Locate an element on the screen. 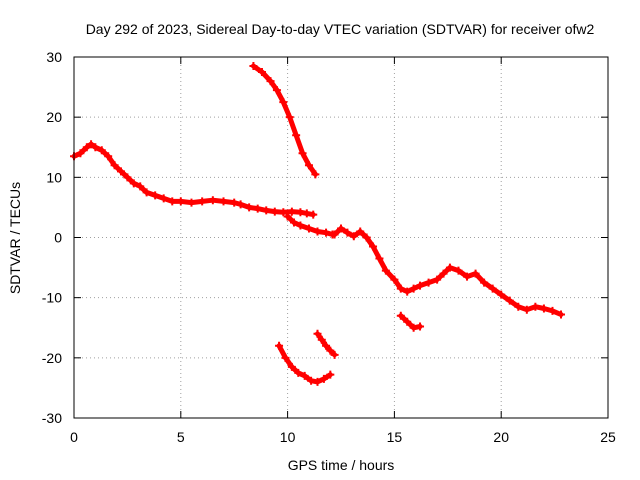 The width and height of the screenshot is (640, 480). series-short-arc is located at coordinates (326, 344).